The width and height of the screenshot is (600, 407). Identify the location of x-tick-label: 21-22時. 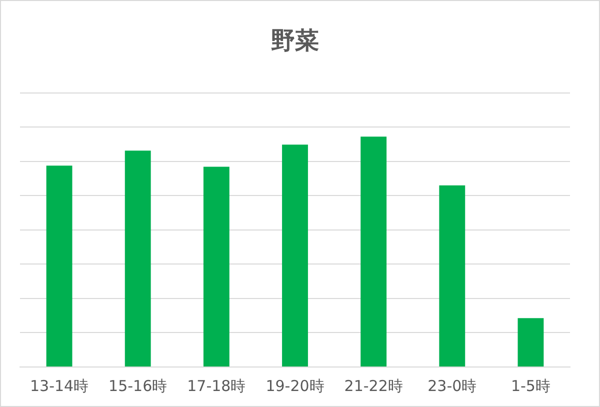
(373, 385).